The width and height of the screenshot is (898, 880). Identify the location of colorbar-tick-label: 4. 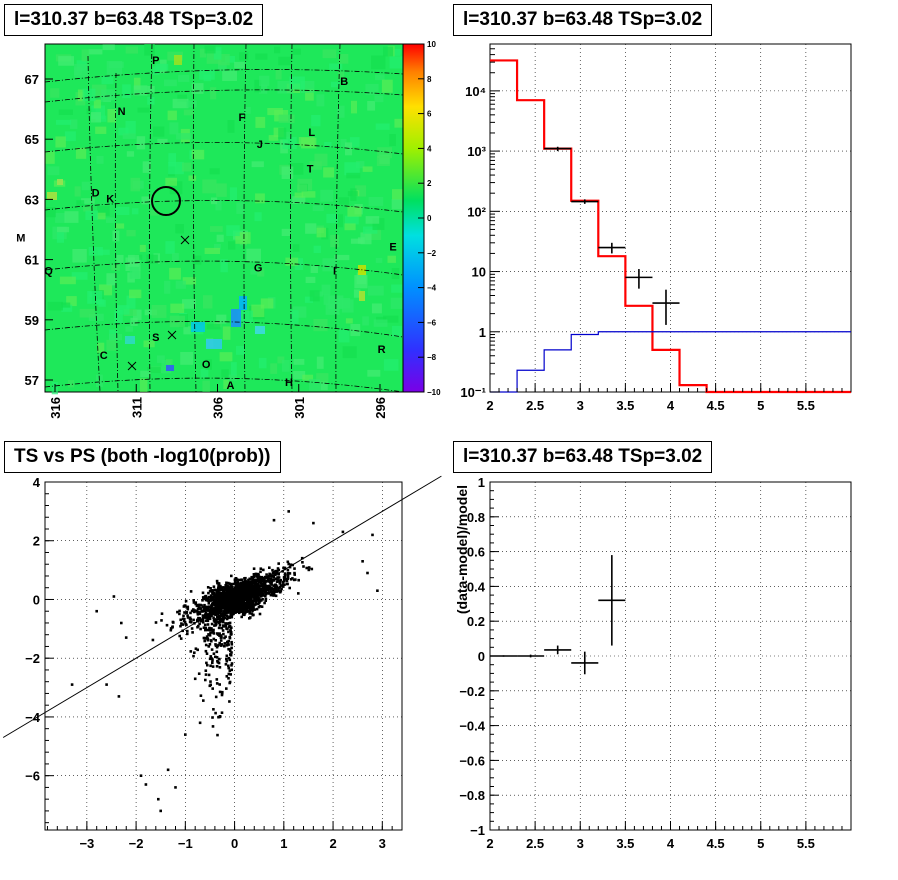
(429, 148).